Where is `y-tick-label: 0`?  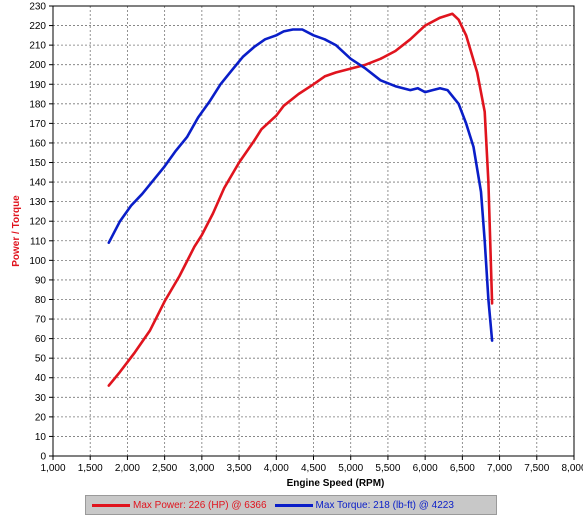 y-tick-label: 0 is located at coordinates (43, 457).